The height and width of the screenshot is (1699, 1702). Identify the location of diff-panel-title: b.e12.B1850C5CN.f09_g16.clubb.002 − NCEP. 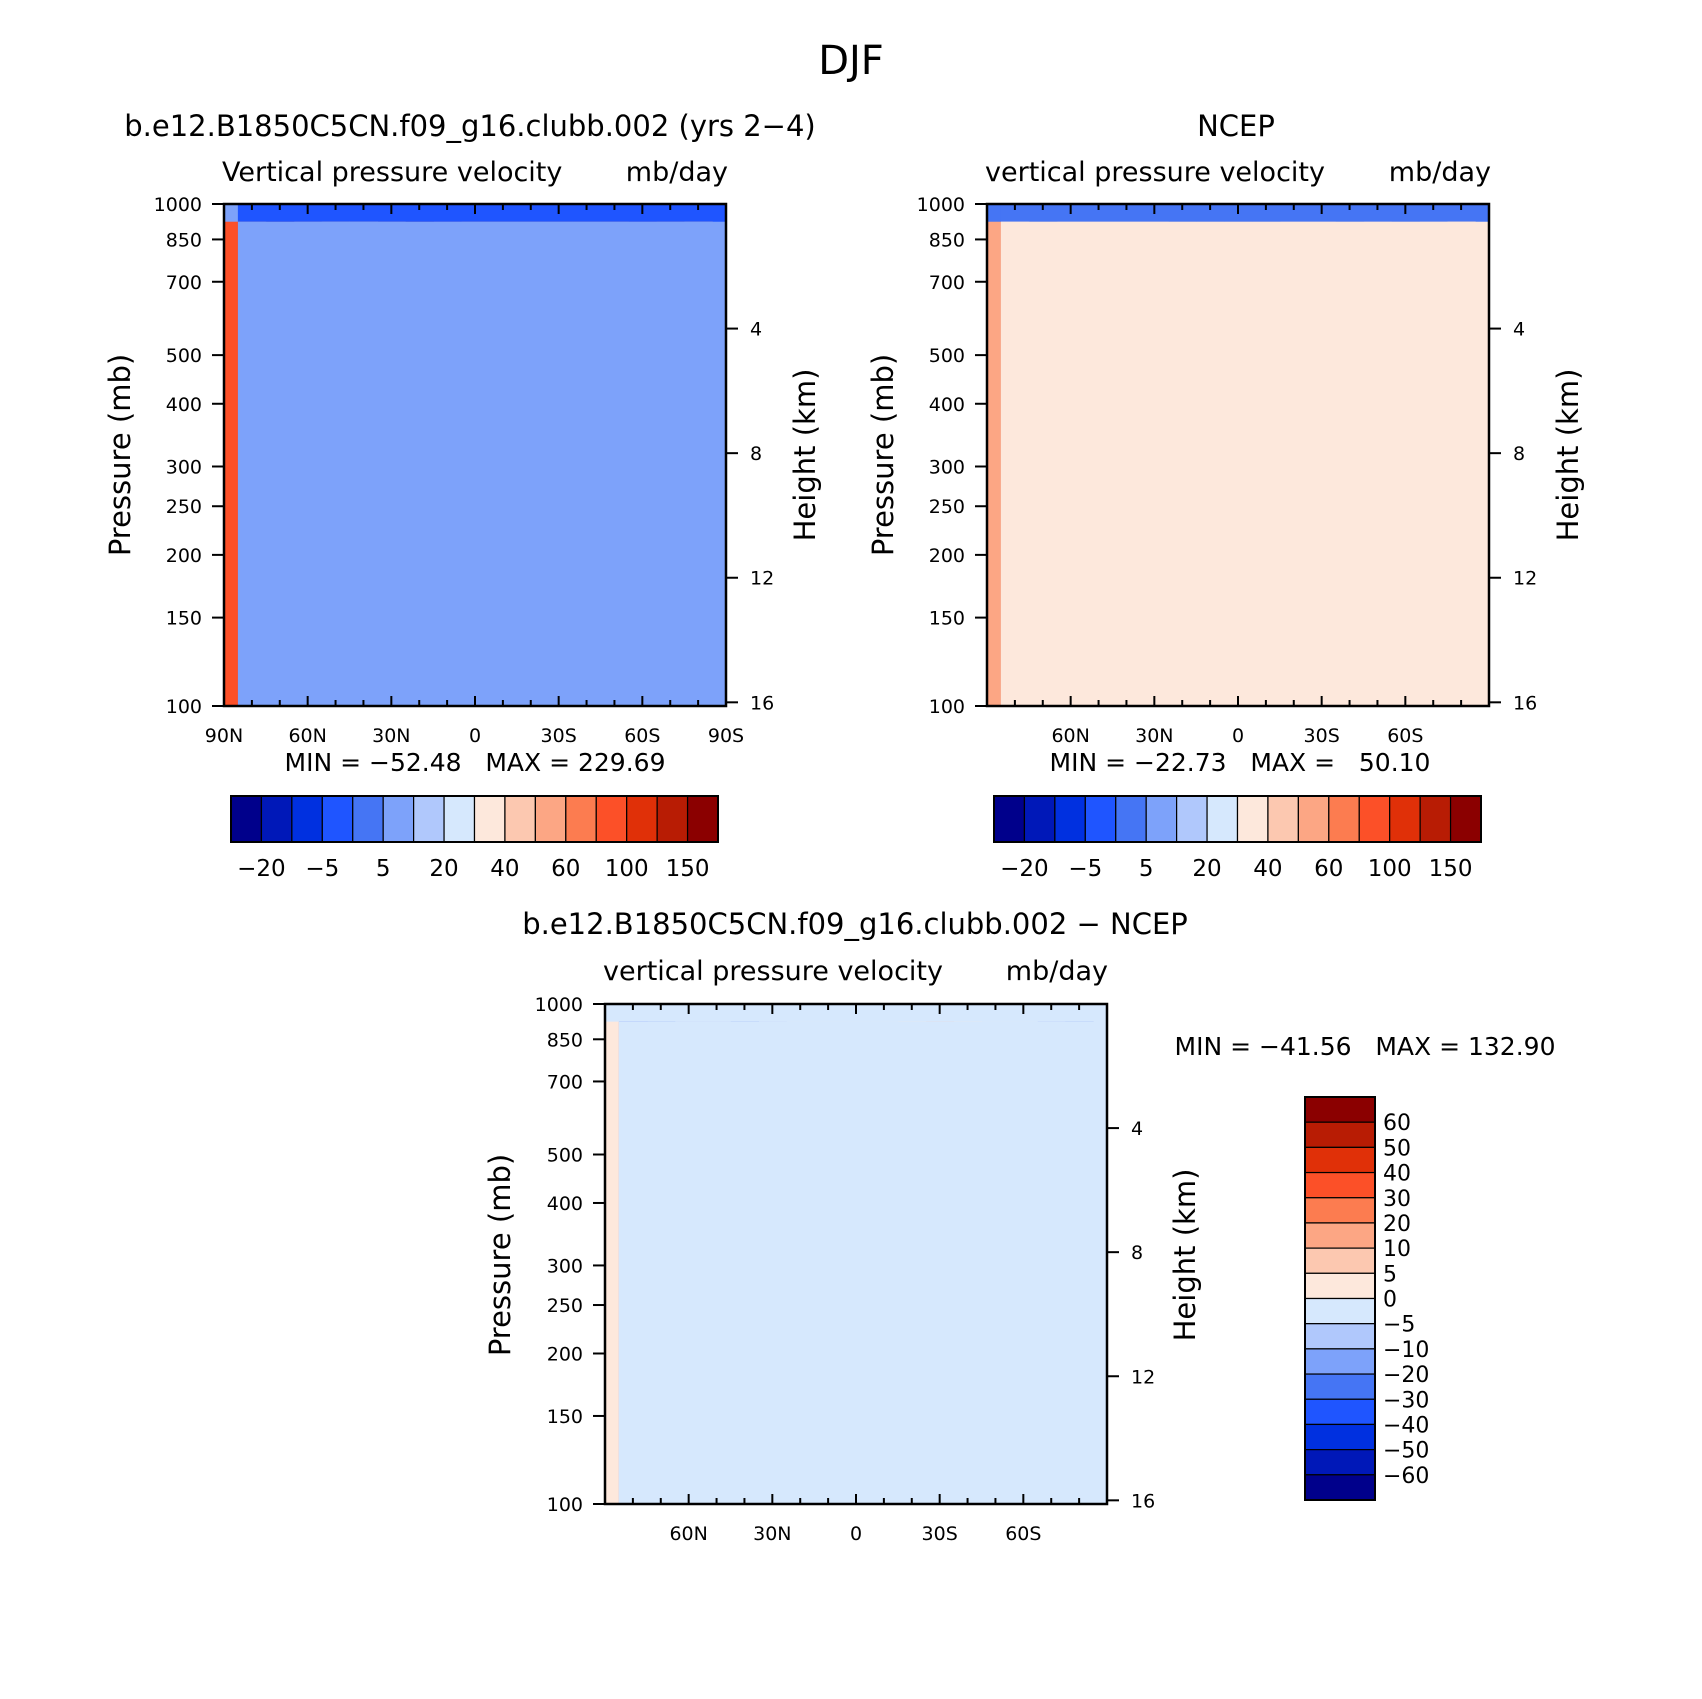
(855, 924).